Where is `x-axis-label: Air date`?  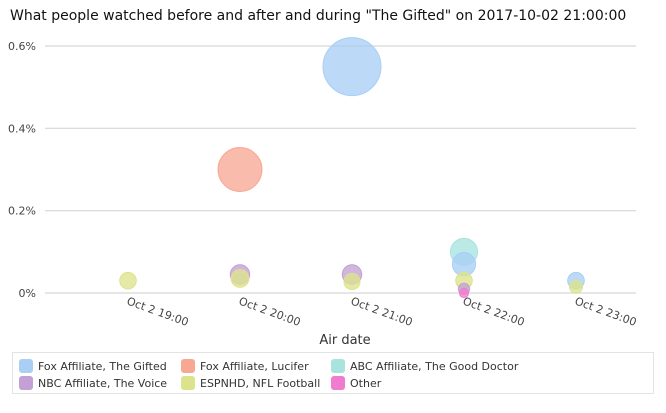 x-axis-label: Air date is located at coordinates (344, 340).